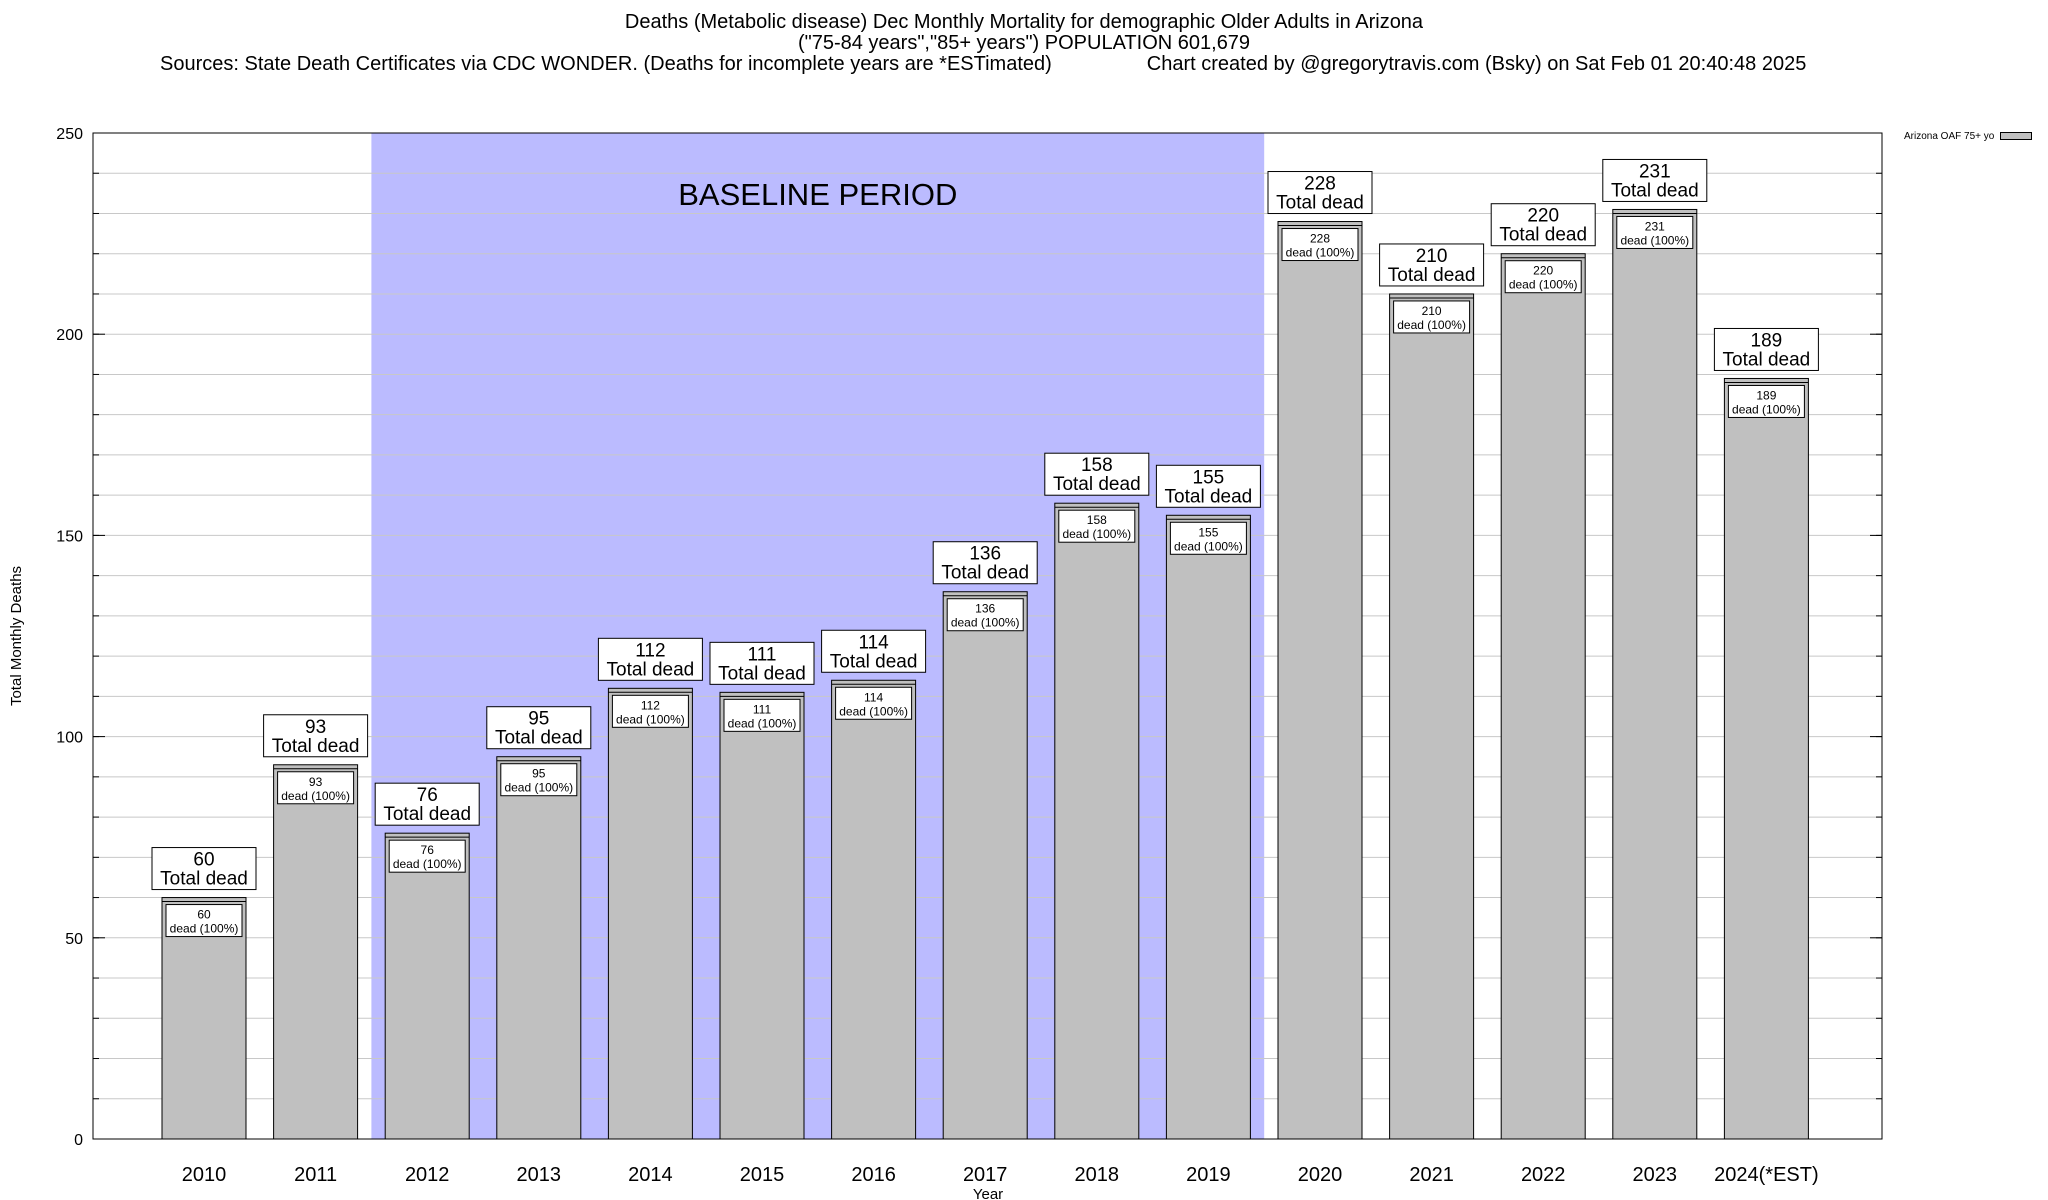 The width and height of the screenshot is (2048, 1200). I want to click on inner-value-label: 231, so click(1655, 226).